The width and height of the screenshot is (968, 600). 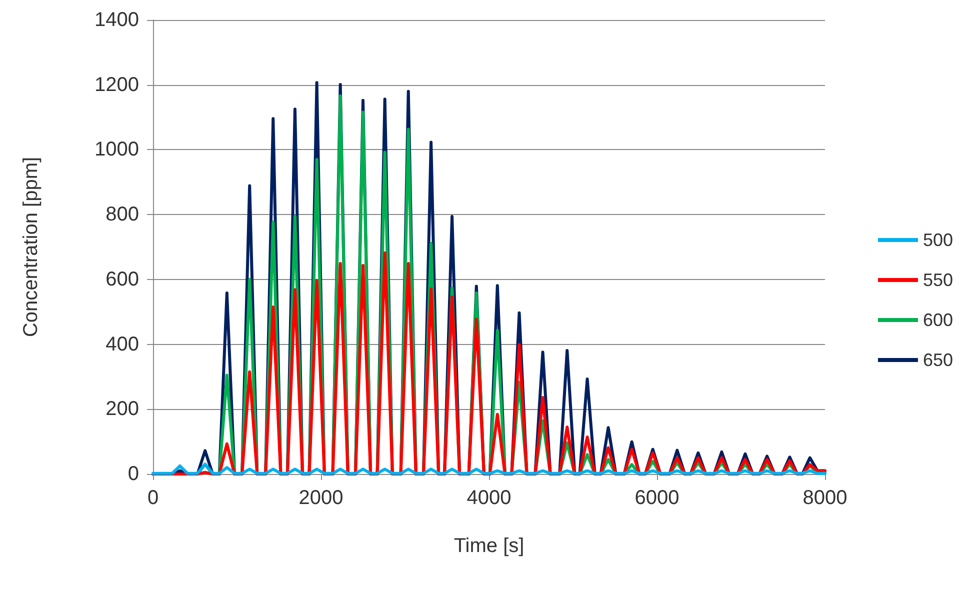 I want to click on legend-label: 600, so click(x=938, y=320).